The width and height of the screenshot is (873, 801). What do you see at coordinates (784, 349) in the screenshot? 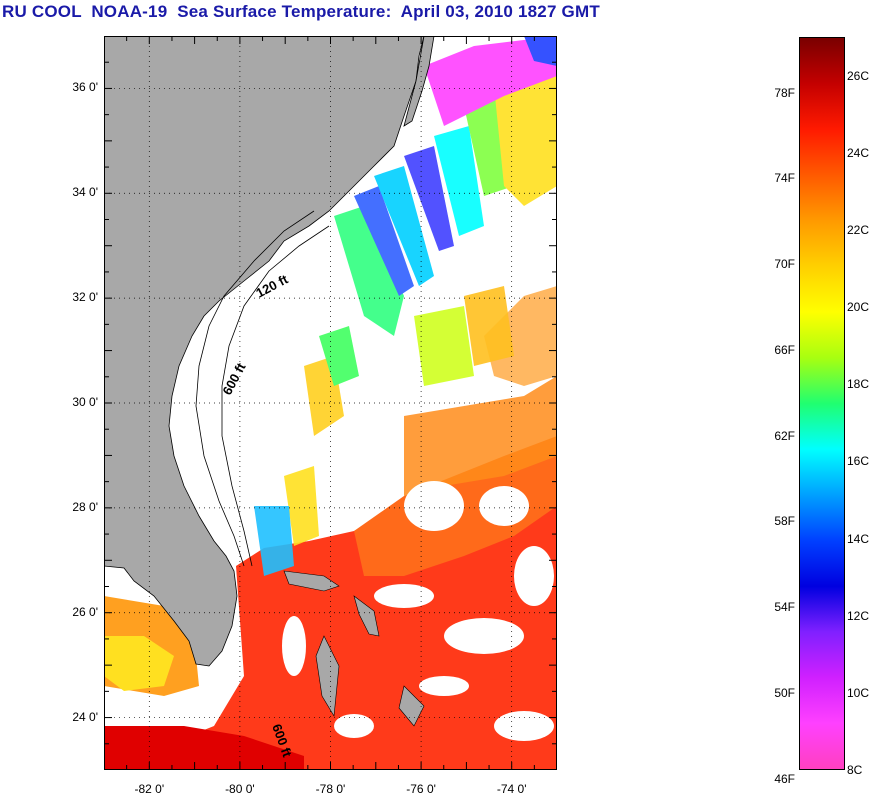
I see `colorbar-fahrenheit-label: 66F` at bounding box center [784, 349].